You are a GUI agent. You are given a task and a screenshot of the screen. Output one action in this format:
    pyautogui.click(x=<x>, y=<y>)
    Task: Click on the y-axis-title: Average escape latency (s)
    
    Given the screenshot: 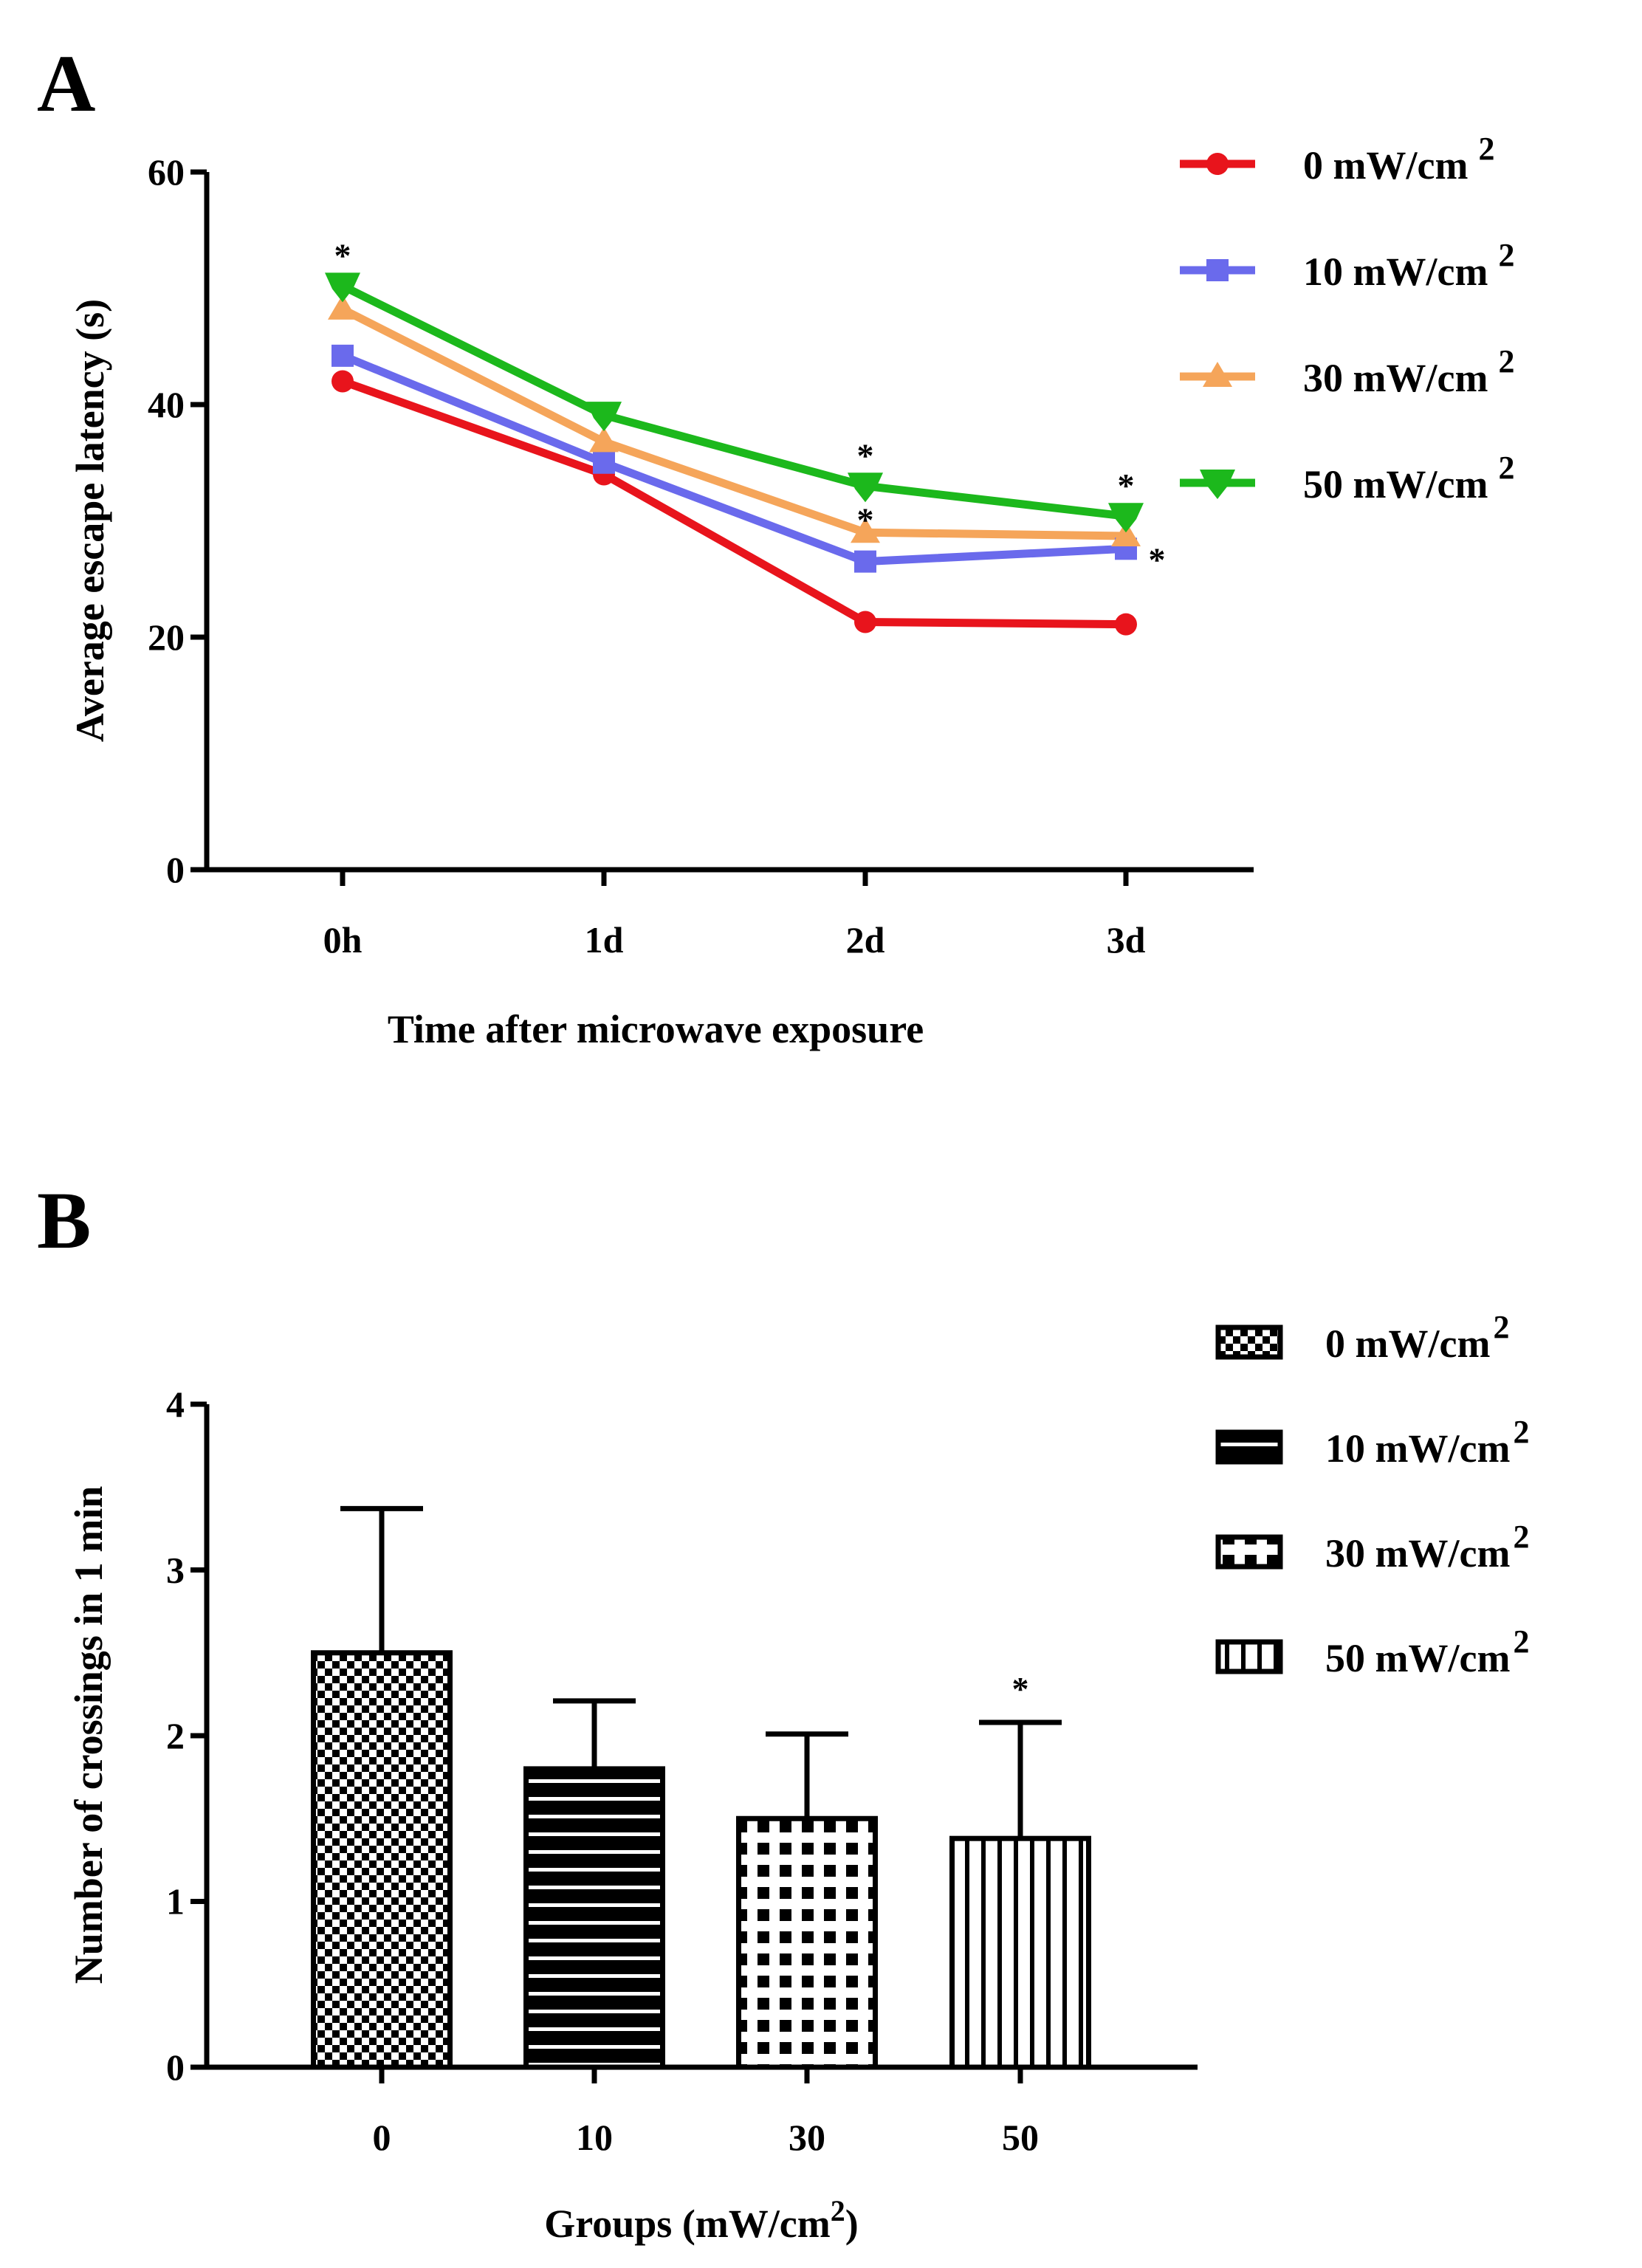 What is the action you would take?
    pyautogui.click(x=90, y=520)
    